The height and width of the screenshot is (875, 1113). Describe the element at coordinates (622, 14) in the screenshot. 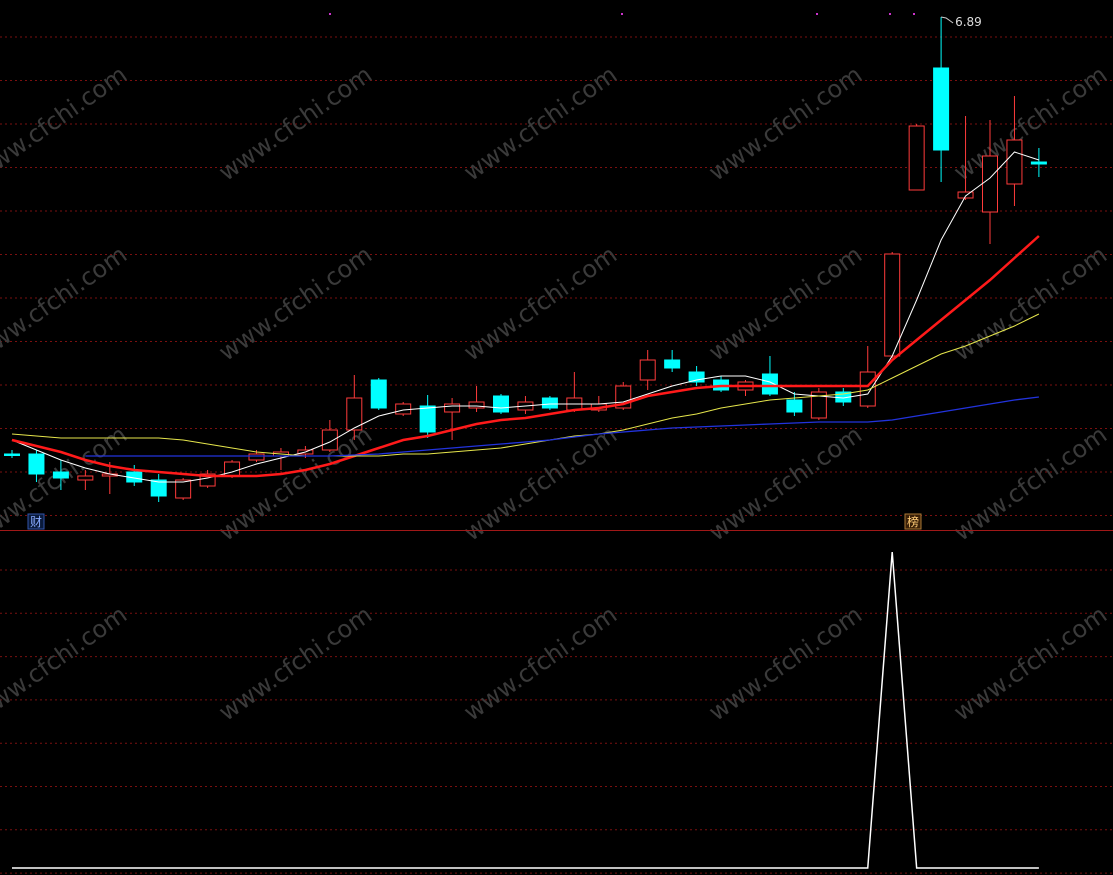

I see `top-dots` at that location.